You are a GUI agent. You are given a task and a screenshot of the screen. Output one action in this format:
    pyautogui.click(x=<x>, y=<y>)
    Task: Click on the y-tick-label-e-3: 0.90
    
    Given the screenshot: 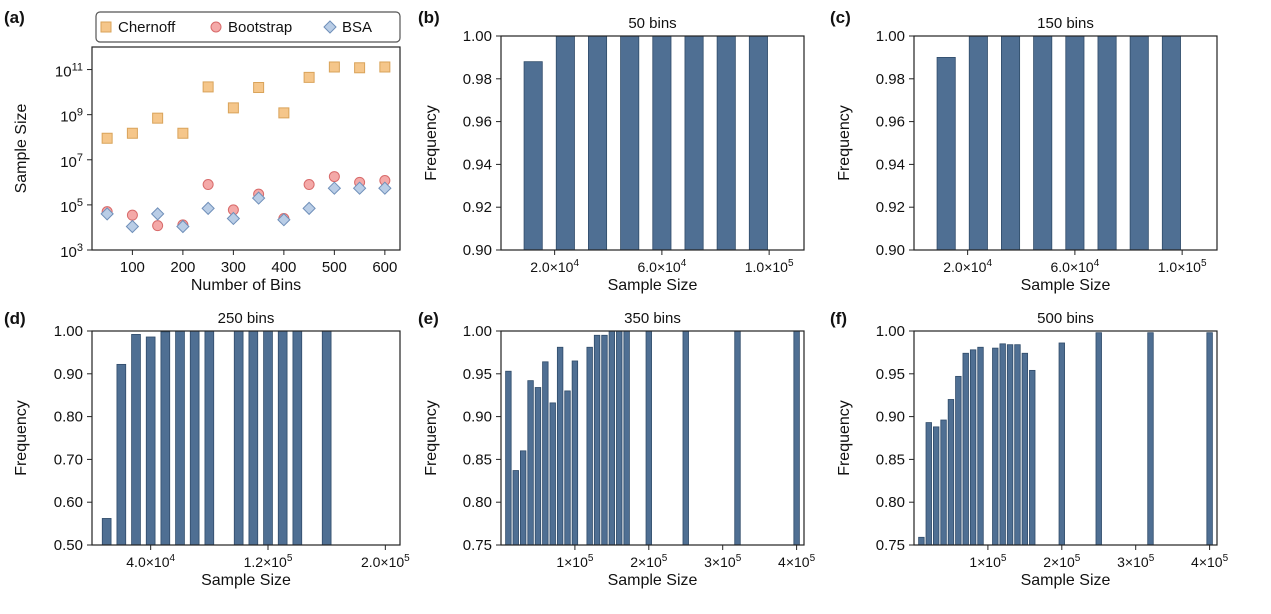 What is the action you would take?
    pyautogui.click(x=477, y=417)
    